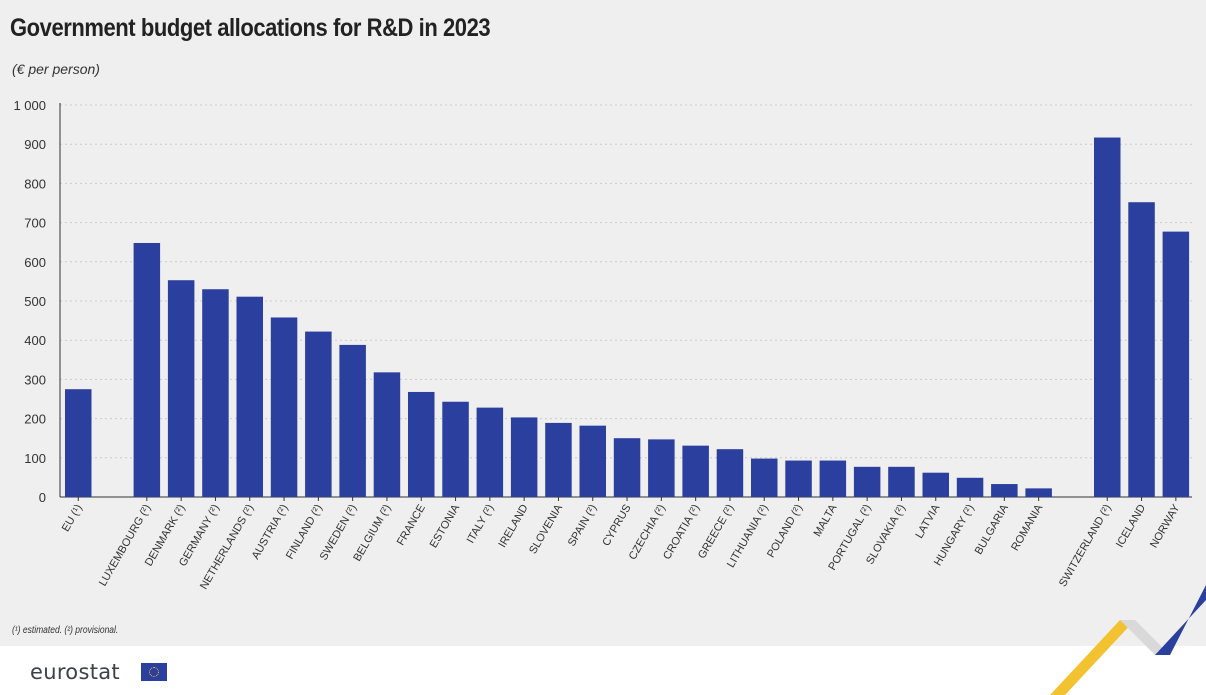  Describe the element at coordinates (411, 525) in the screenshot. I see `x-tick-label: FRANCE` at that location.